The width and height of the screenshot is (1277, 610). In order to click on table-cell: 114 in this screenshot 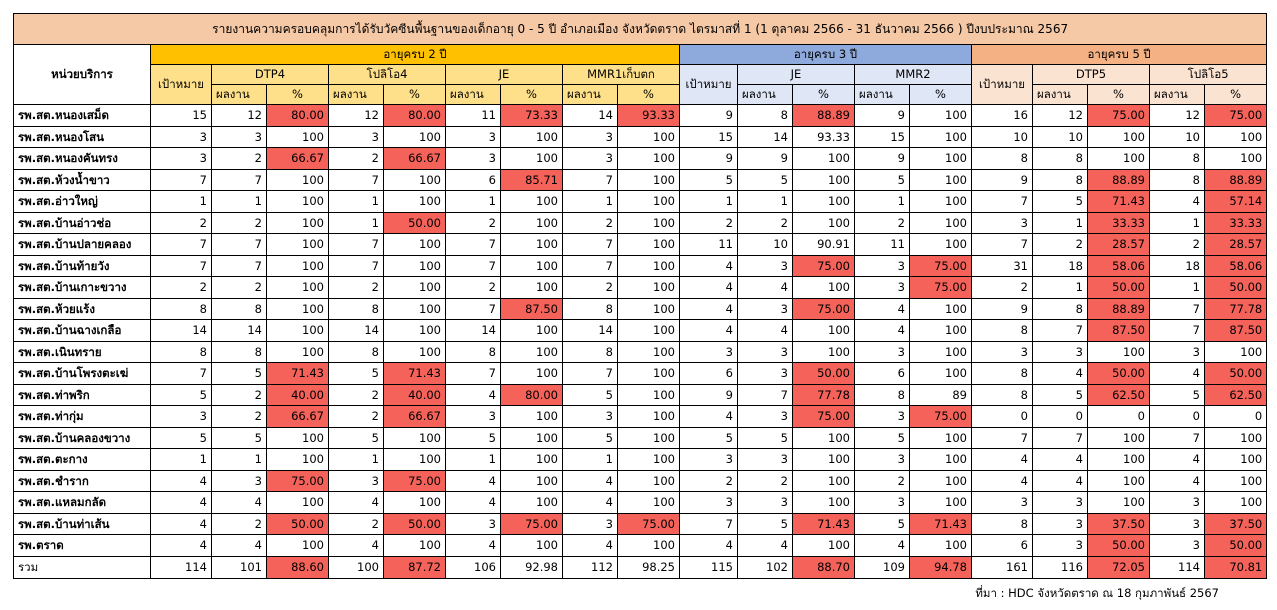, I will do `click(1177, 567)`.